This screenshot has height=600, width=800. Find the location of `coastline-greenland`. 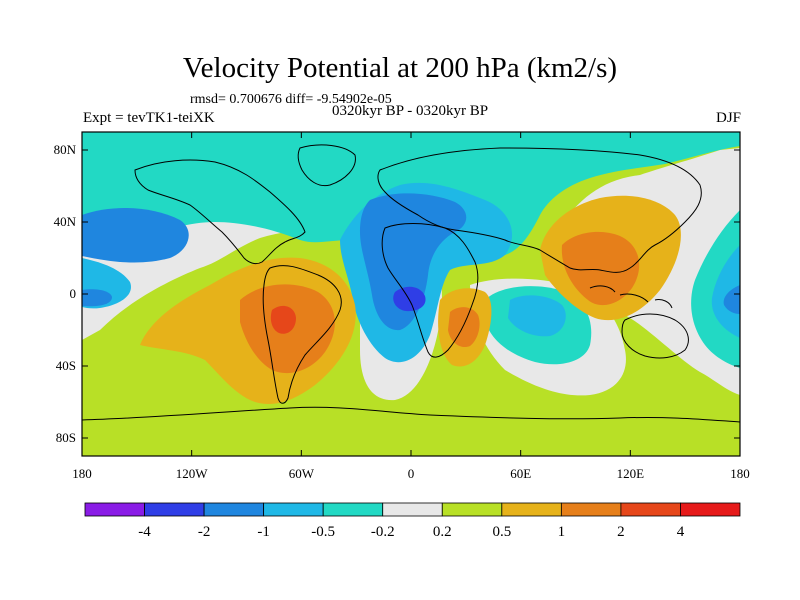

coastline-greenland is located at coordinates (326, 165).